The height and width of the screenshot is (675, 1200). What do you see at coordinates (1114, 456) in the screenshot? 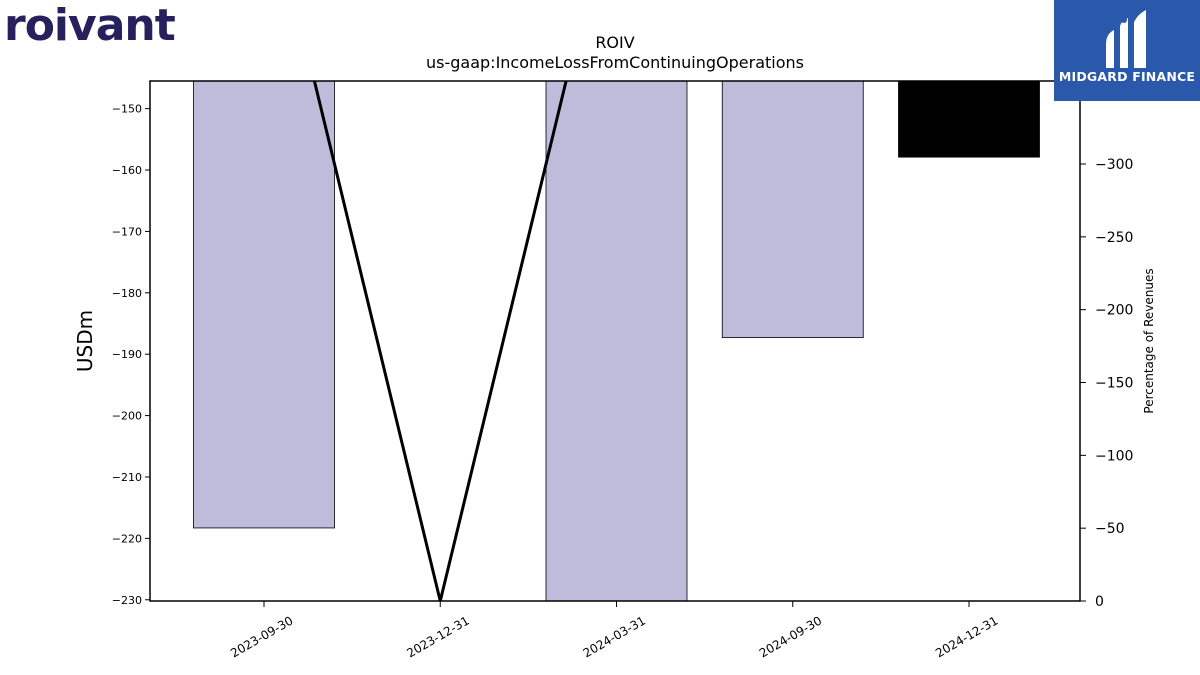
I see `y2tick-label: −100` at bounding box center [1114, 456].